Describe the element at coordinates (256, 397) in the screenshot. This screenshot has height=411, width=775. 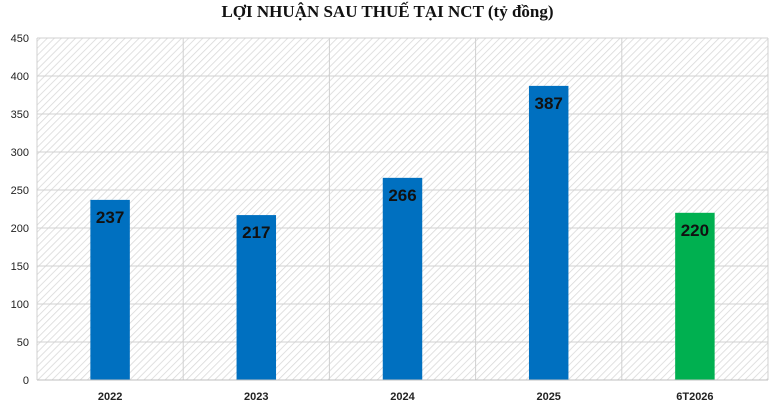
I see `x-tick-label: 2023` at that location.